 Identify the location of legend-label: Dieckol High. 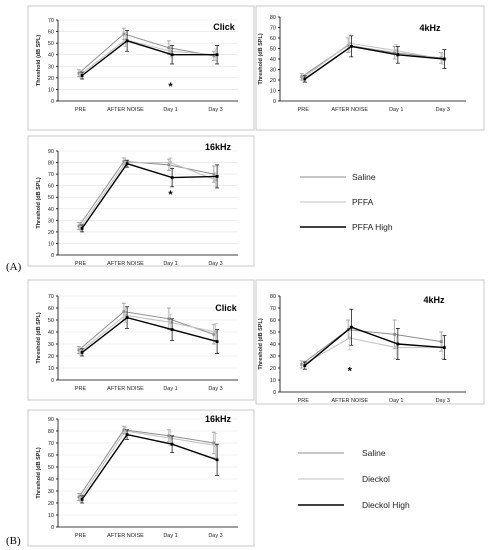
(386, 505).